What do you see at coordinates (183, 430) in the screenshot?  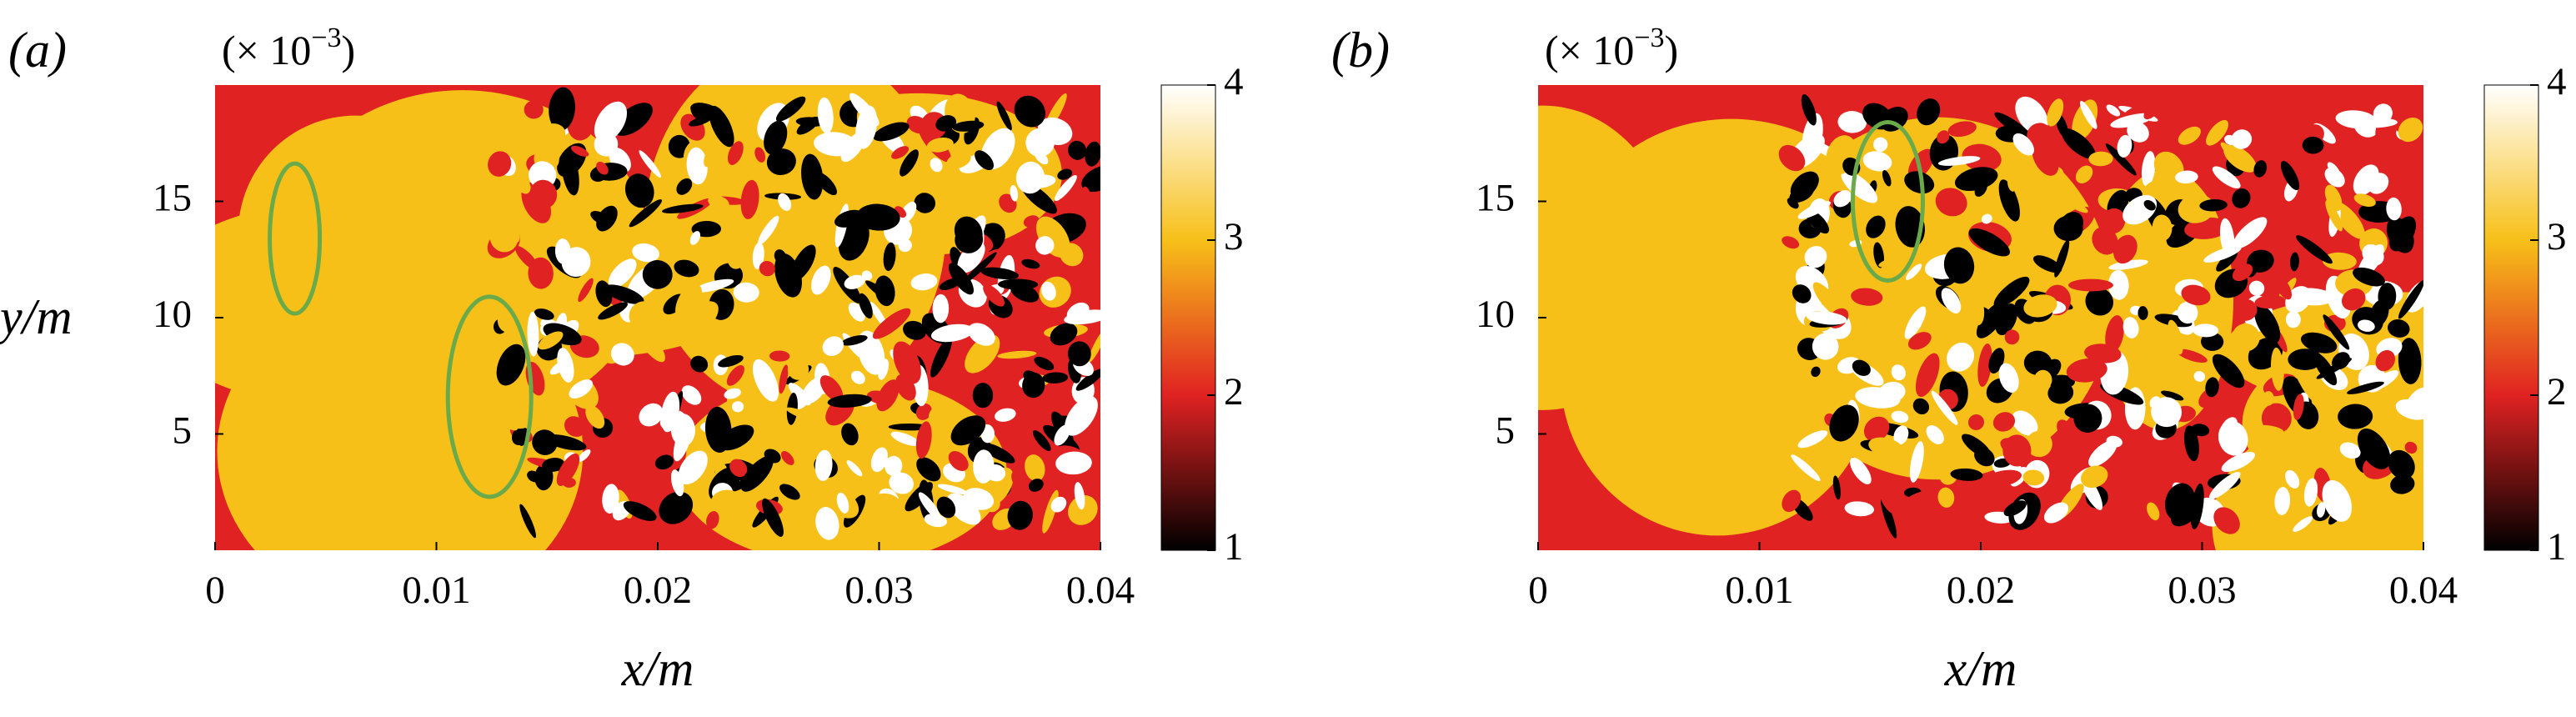 I see `y-tick-label: 5` at bounding box center [183, 430].